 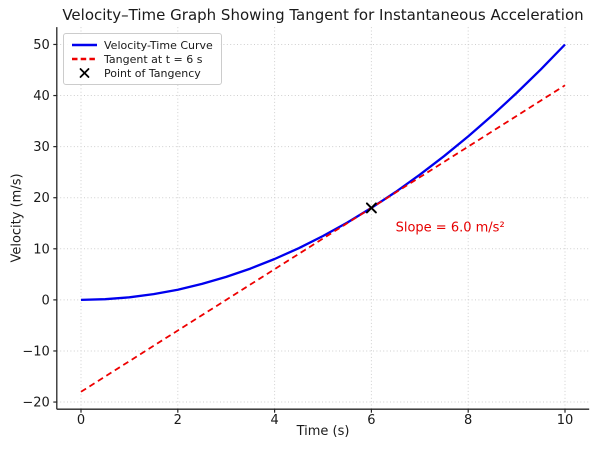 I want to click on x-tick-label: 0, so click(x=81, y=420).